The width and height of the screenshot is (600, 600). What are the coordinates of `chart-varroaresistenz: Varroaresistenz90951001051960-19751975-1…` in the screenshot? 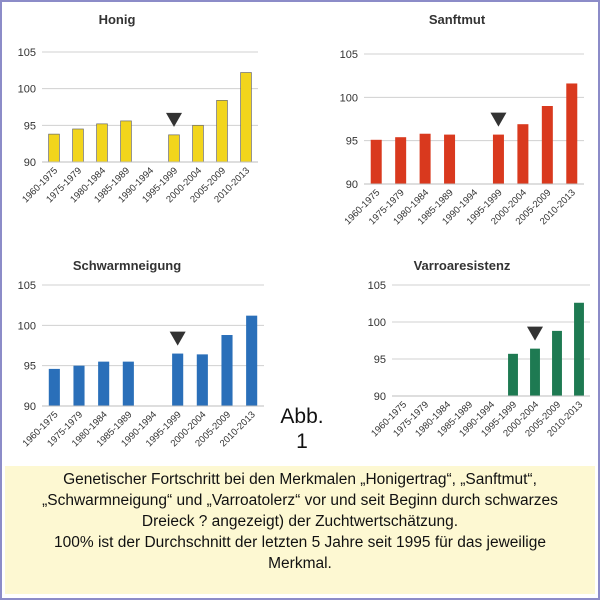 It's located at (479, 348).